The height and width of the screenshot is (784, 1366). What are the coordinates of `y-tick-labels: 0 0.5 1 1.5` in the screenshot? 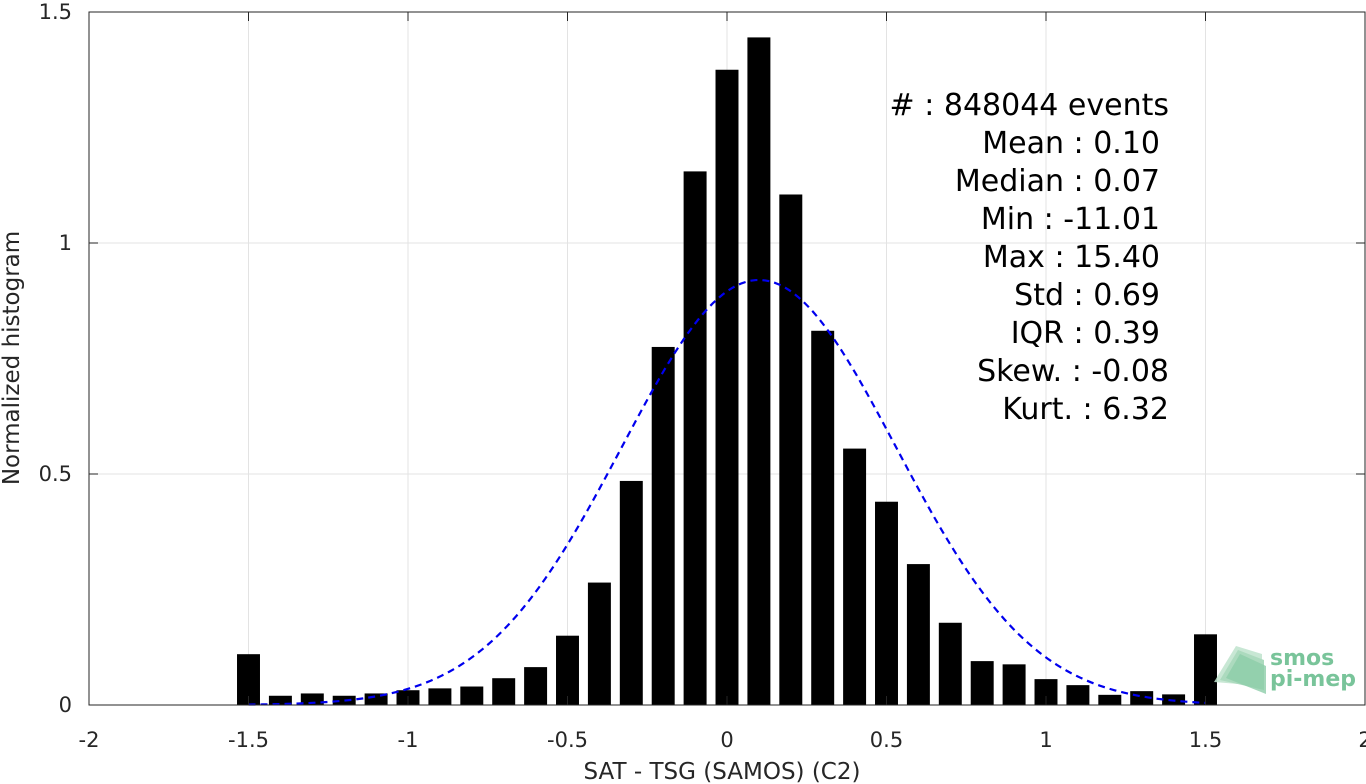 It's located at (55, 358).